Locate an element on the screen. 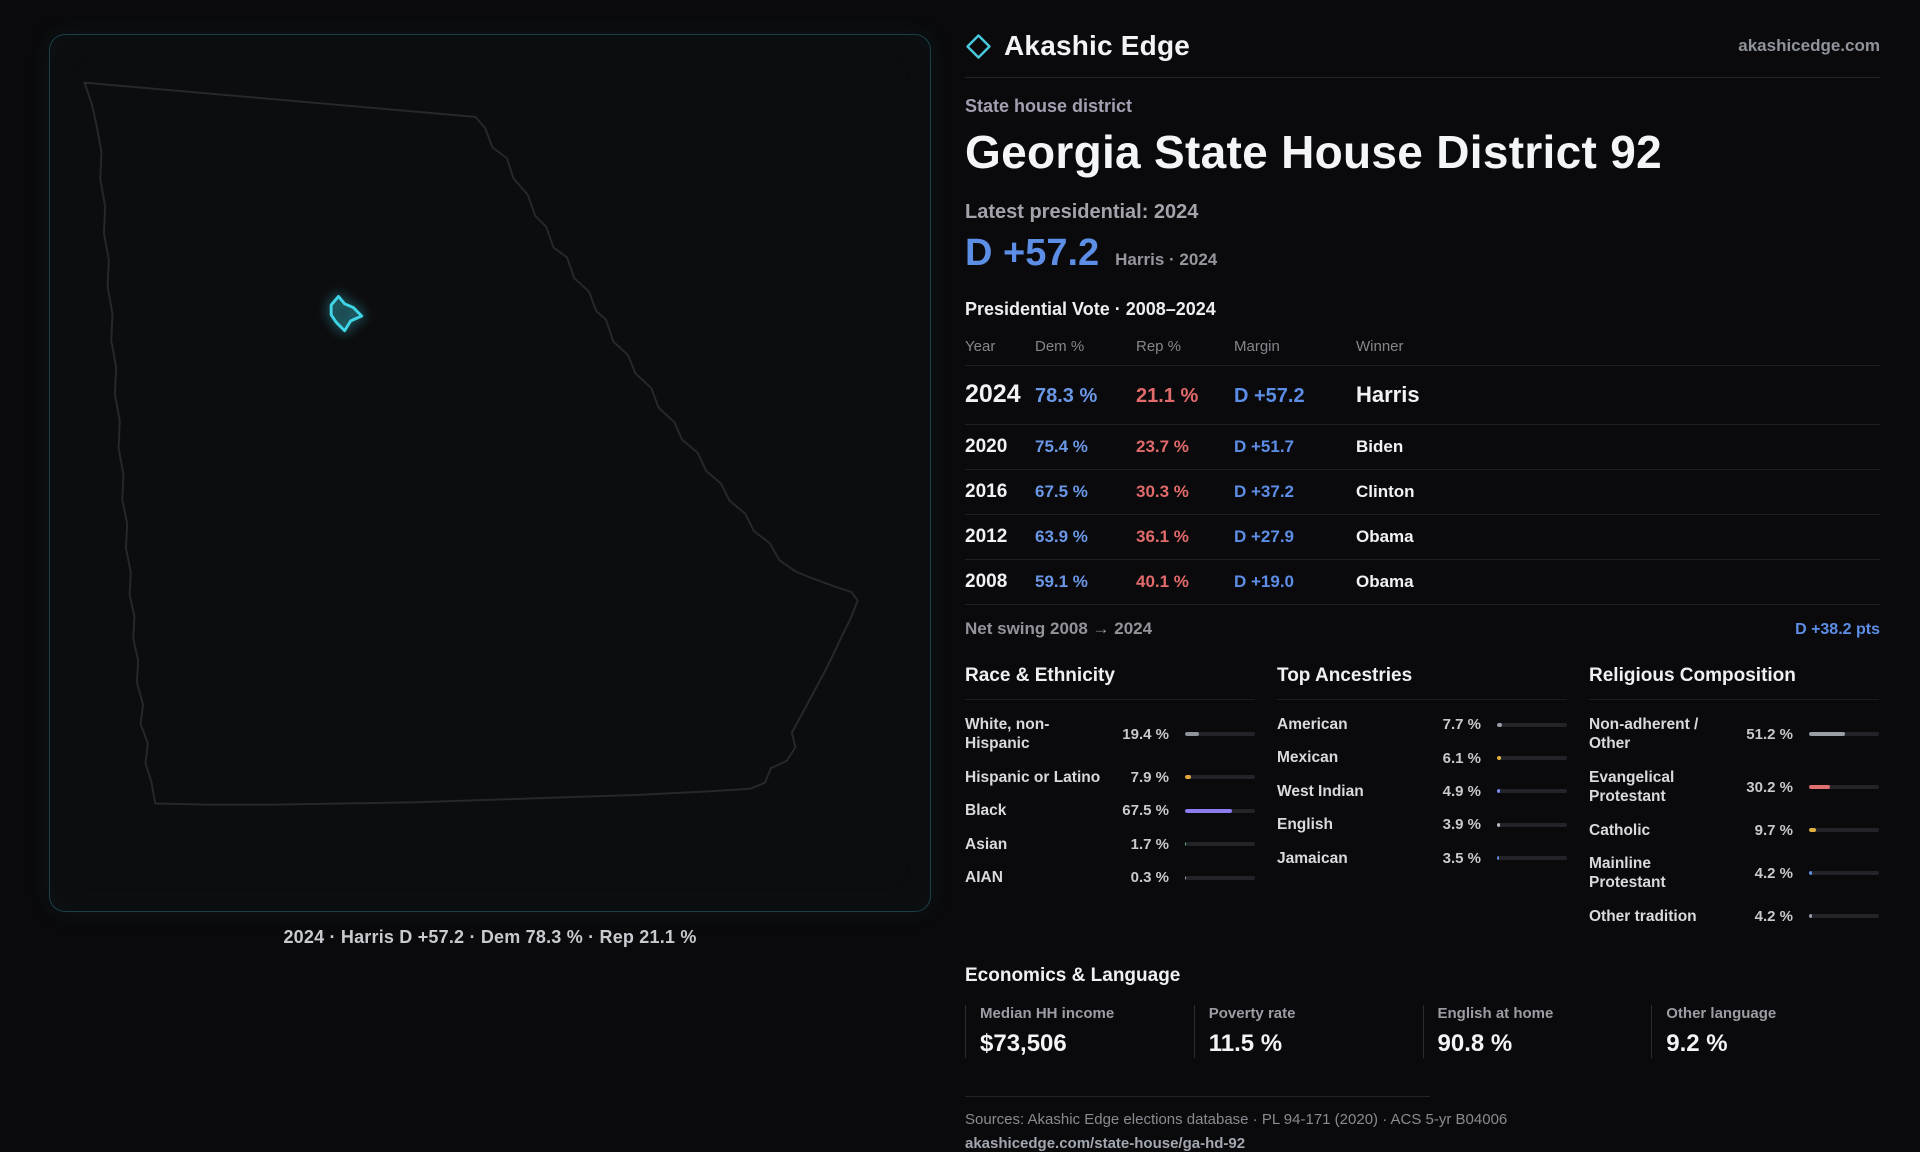 This screenshot has height=1152, width=1920. list-item: West Indian 4.9 % is located at coordinates (1422, 791).